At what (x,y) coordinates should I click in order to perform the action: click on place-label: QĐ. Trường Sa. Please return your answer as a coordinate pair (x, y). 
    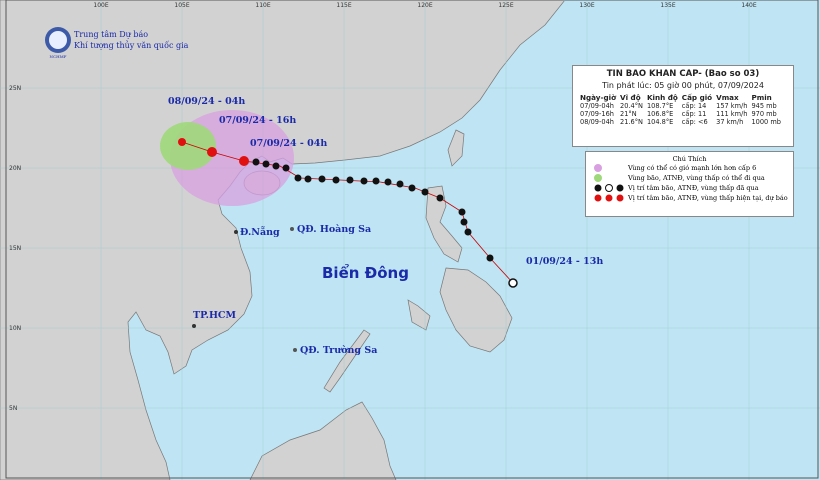
    Looking at the image, I should click on (338, 350).